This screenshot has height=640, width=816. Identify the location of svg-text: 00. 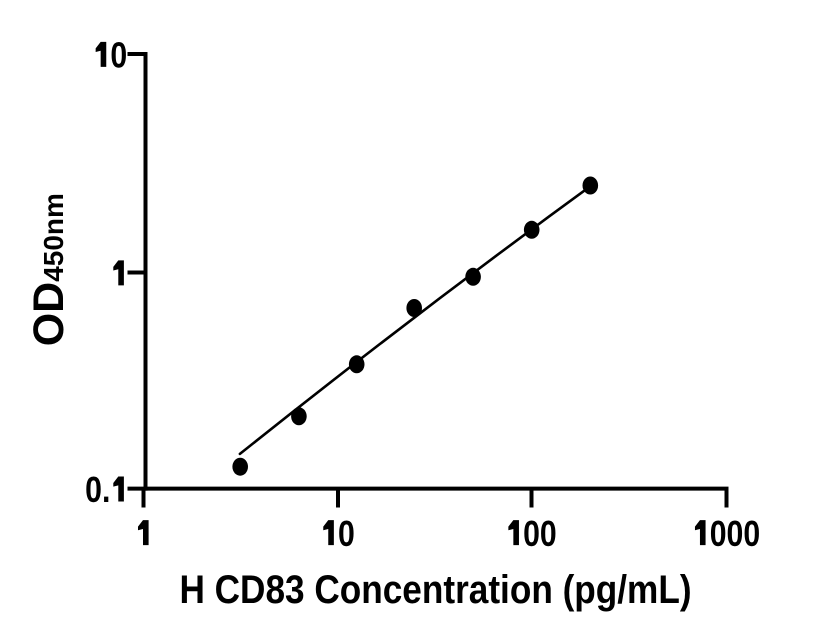
(540, 534).